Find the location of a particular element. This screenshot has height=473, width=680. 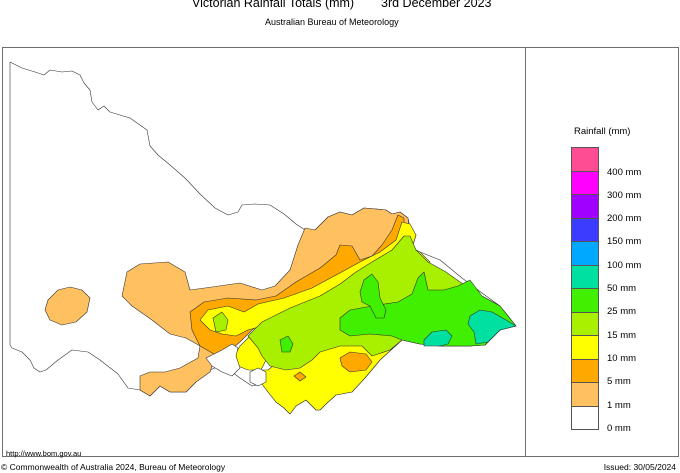

western-port is located at coordinates (258, 377).